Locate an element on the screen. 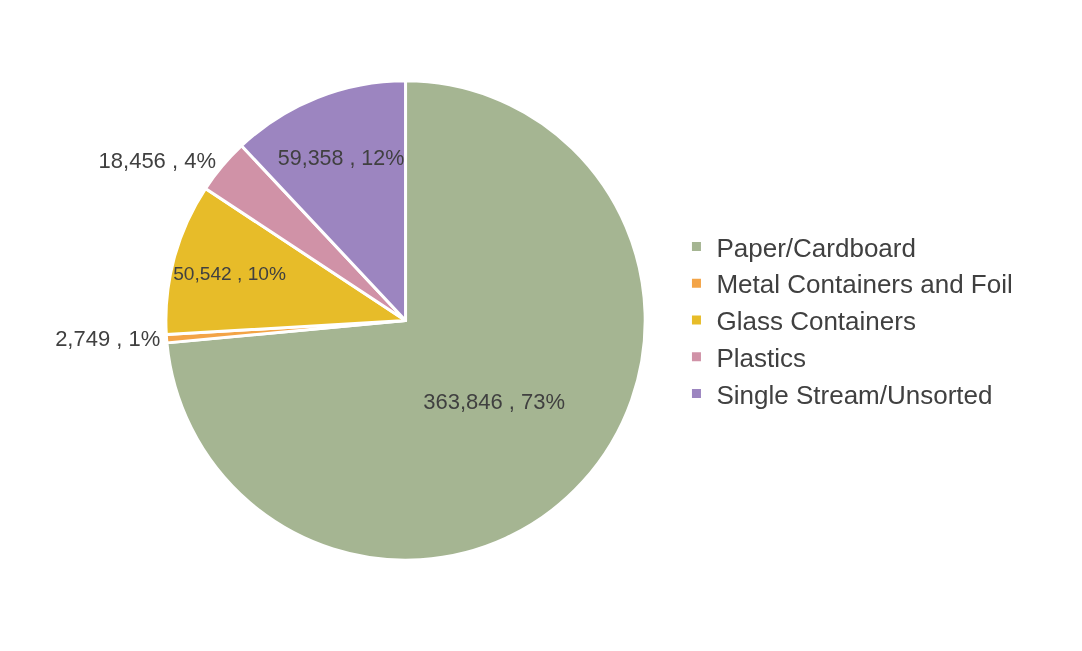 This screenshot has height=651, width=1082. data-label: 2,749 , 1% is located at coordinates (108, 339).